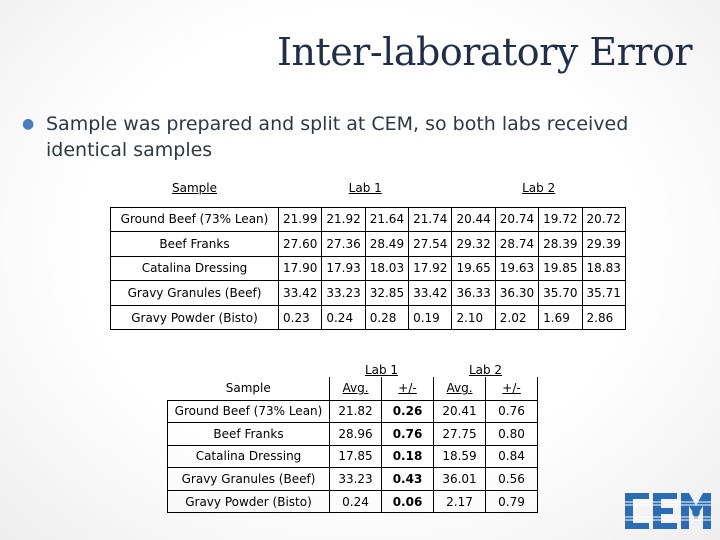 The height and width of the screenshot is (540, 720). Describe the element at coordinates (343, 268) in the screenshot. I see `lab1-value: 17.93` at that location.